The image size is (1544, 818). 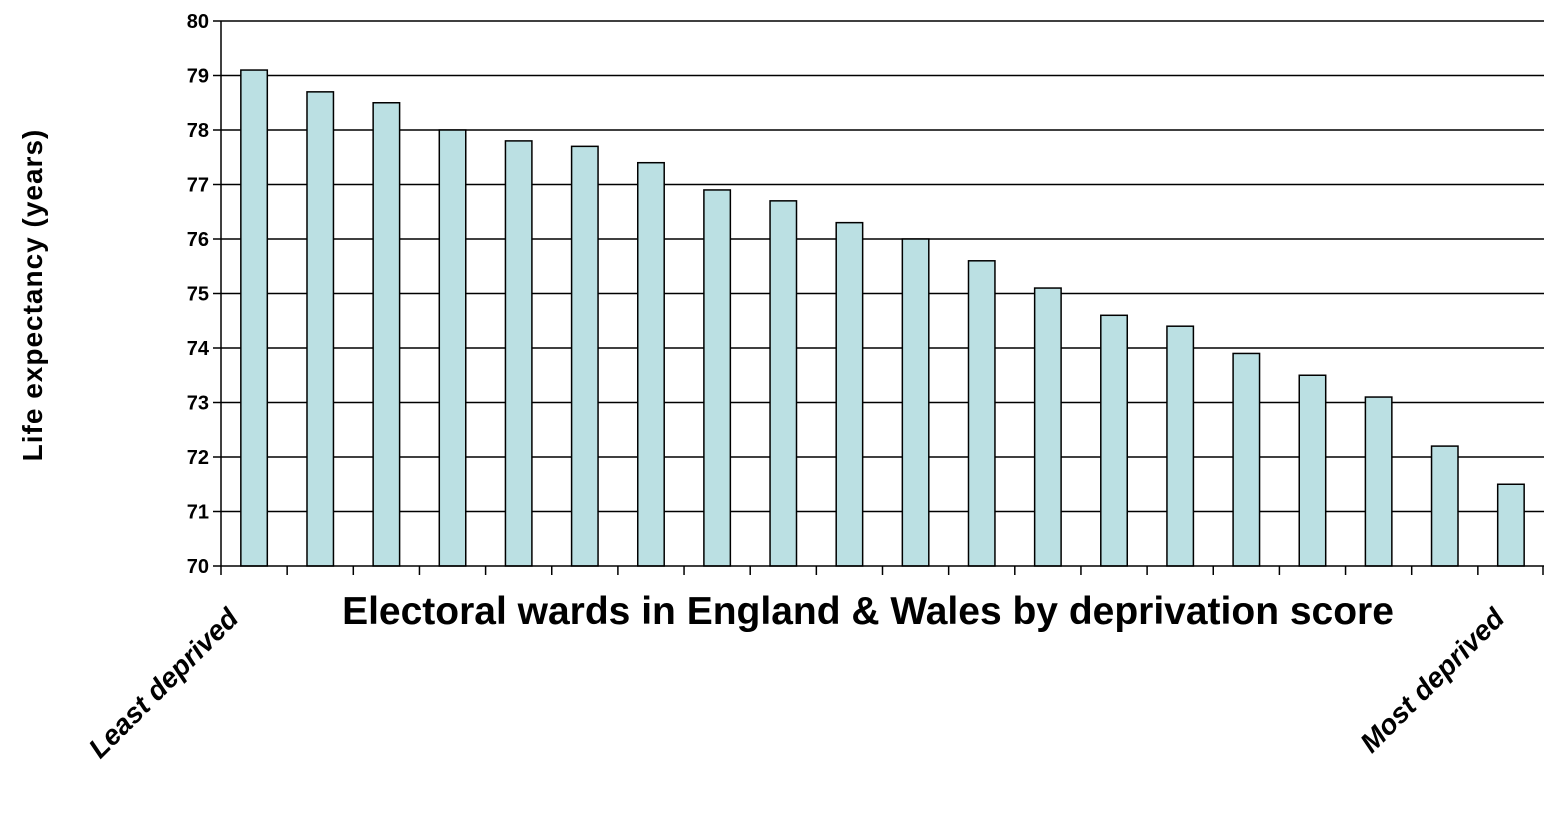 What do you see at coordinates (164, 683) in the screenshot?
I see `least-deprived-label: Least deprived` at bounding box center [164, 683].